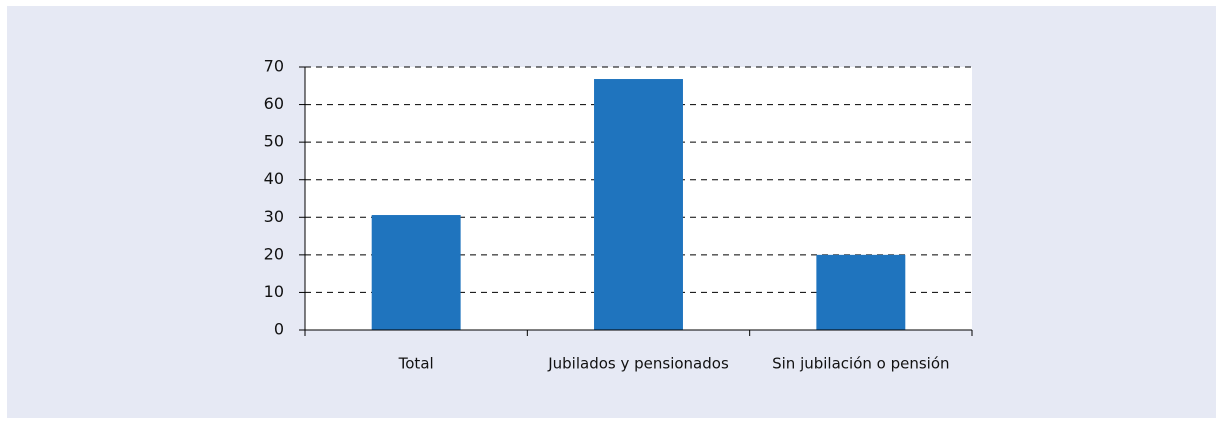  I want to click on y-tick-label: 60, so click(274, 103).